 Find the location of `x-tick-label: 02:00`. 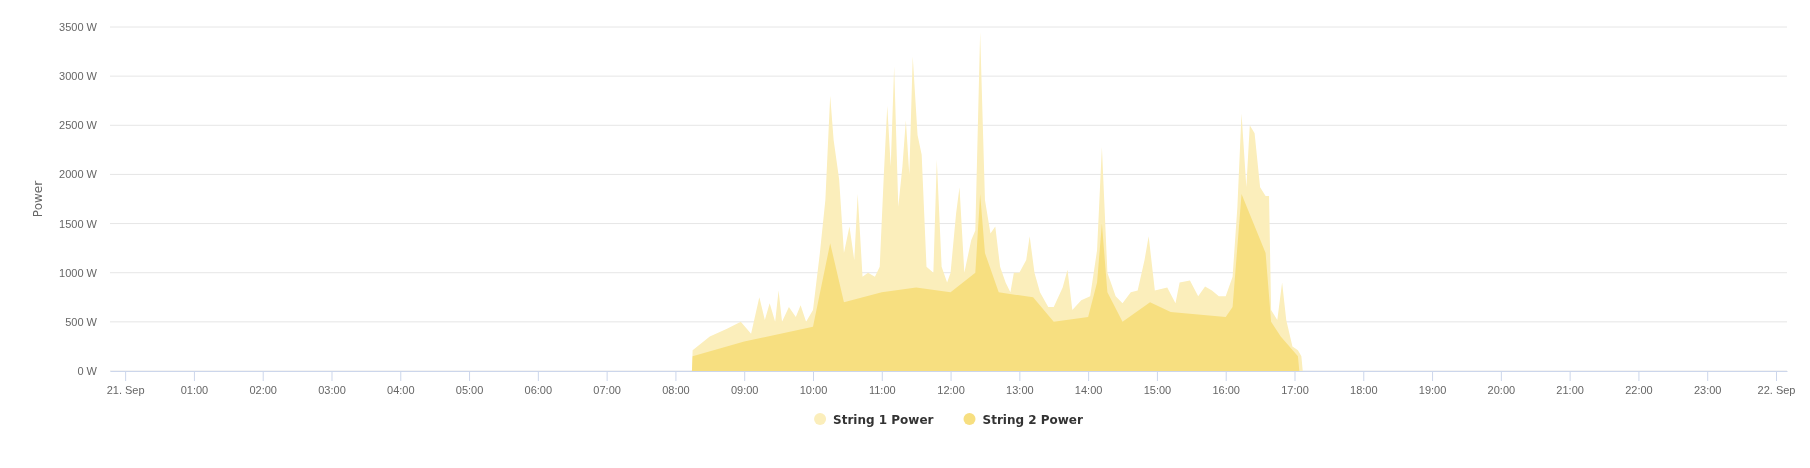

x-tick-label: 02:00 is located at coordinates (263, 389).